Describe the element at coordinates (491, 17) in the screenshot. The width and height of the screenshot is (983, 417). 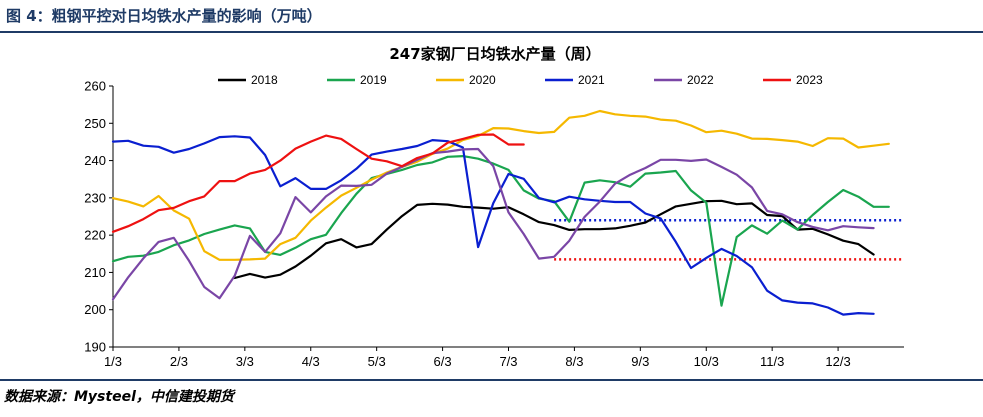
I see `figure-header: 图 4：粗钢平控对日均铁水产量的影响（万吨）` at that location.